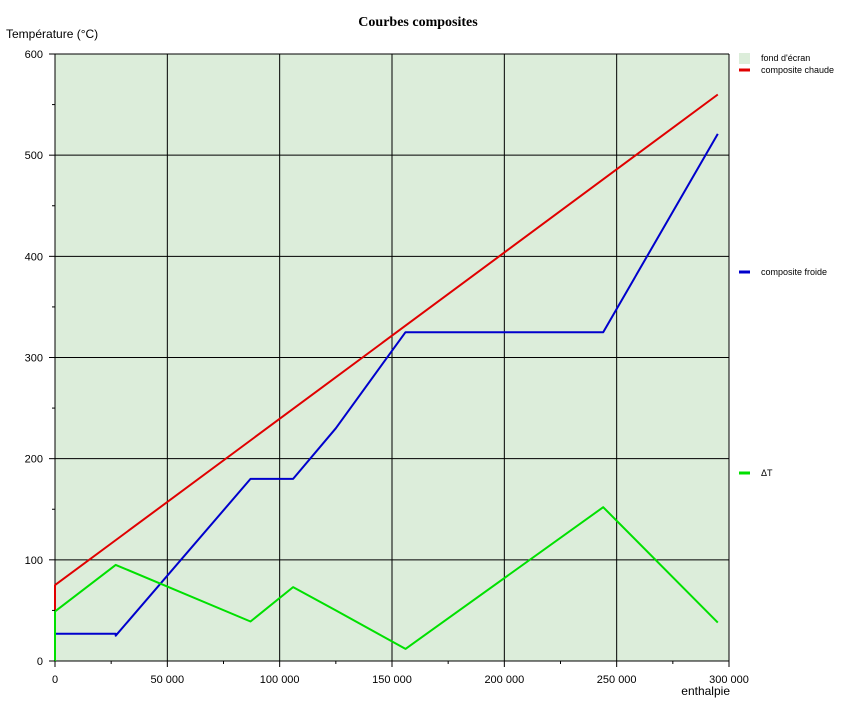  What do you see at coordinates (418, 22) in the screenshot?
I see `chart-title: Courbes composites` at bounding box center [418, 22].